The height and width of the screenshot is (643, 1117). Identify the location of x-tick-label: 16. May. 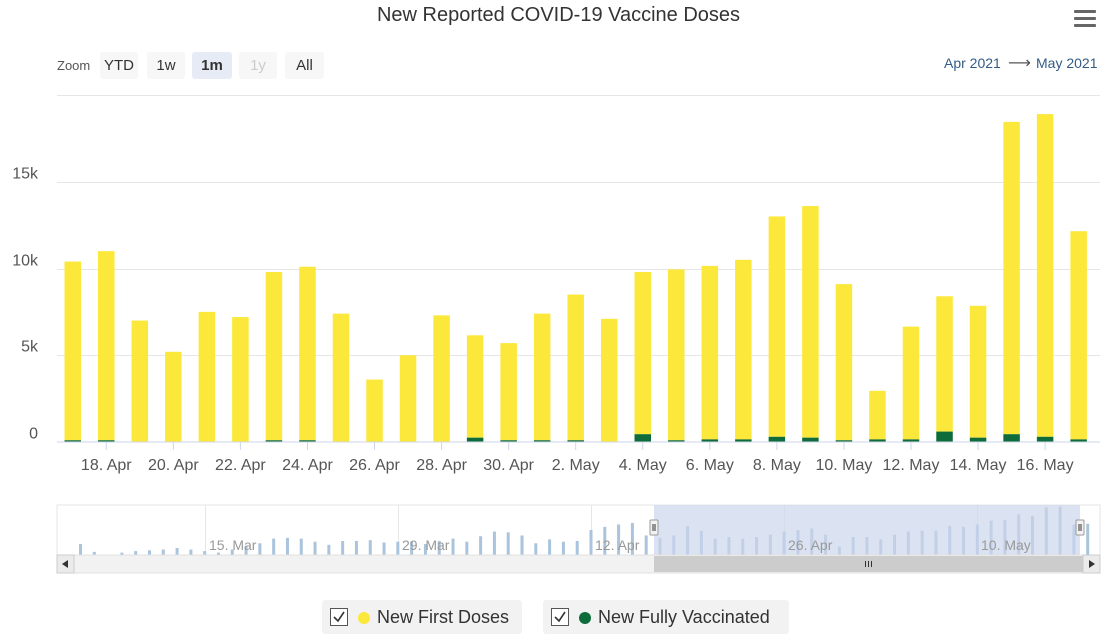
(1045, 465).